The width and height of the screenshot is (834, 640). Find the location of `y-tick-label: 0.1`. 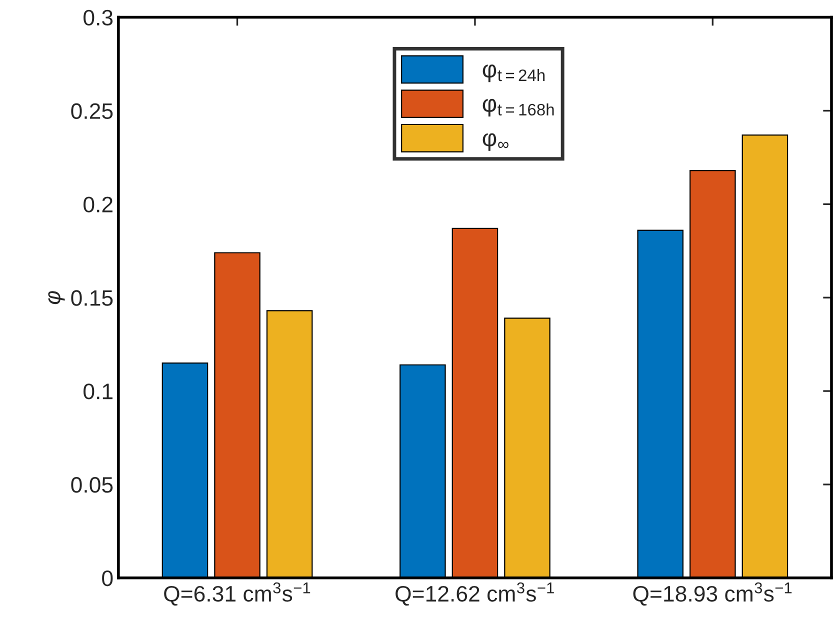

y-tick-label: 0.1 is located at coordinates (98, 392).